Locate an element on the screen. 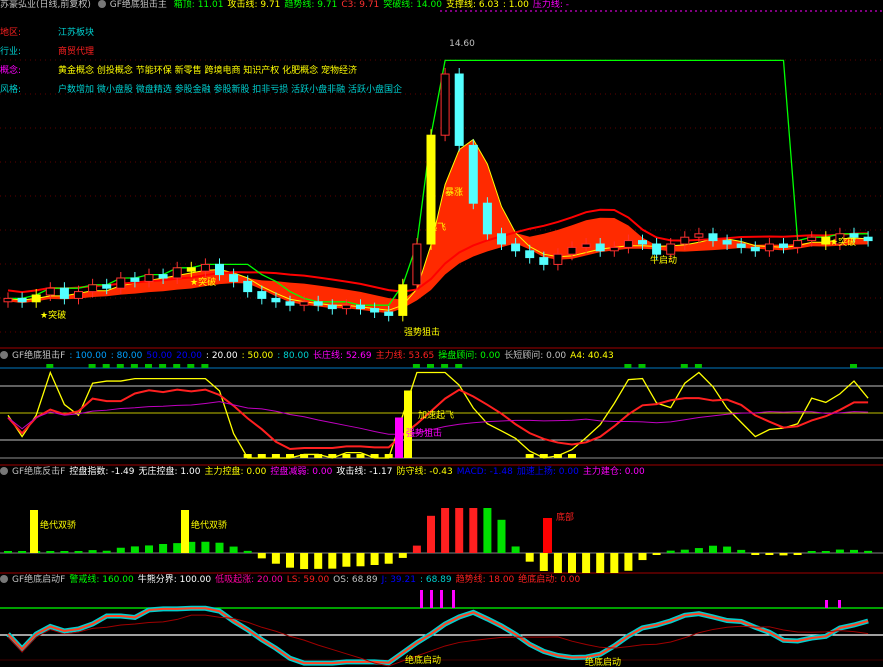 The width and height of the screenshot is (883, 667). panel-value: : 80.00 is located at coordinates (126, 356).